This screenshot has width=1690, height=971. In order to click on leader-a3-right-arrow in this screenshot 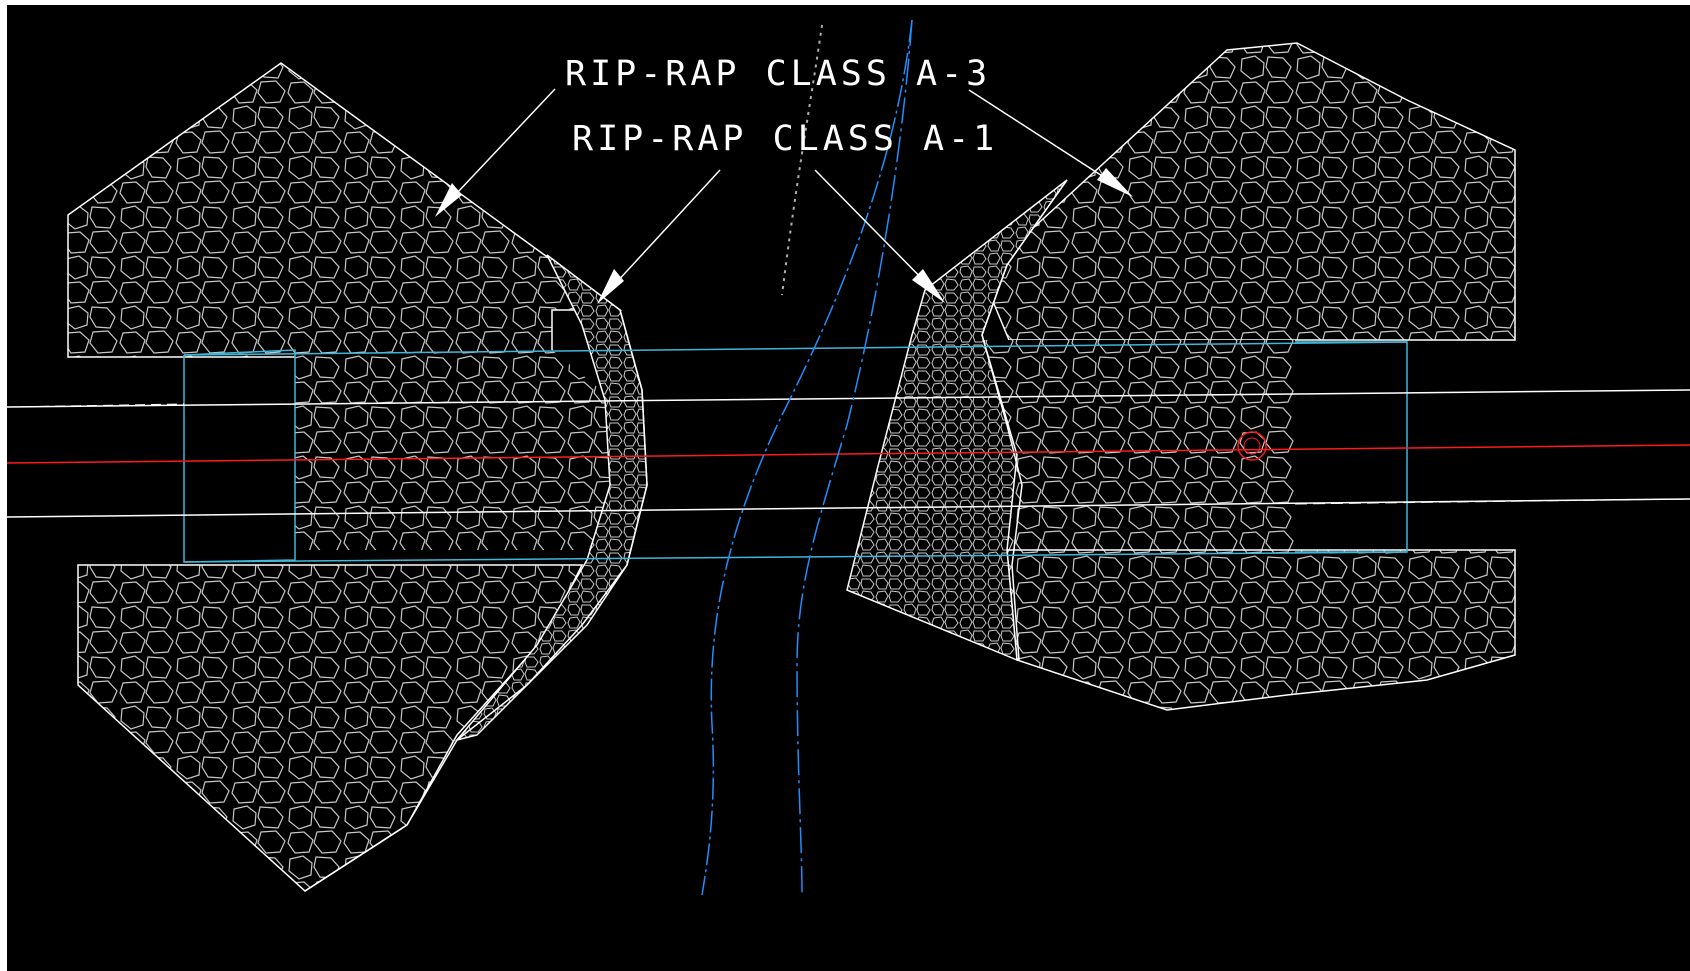, I will do `click(1115, 182)`.